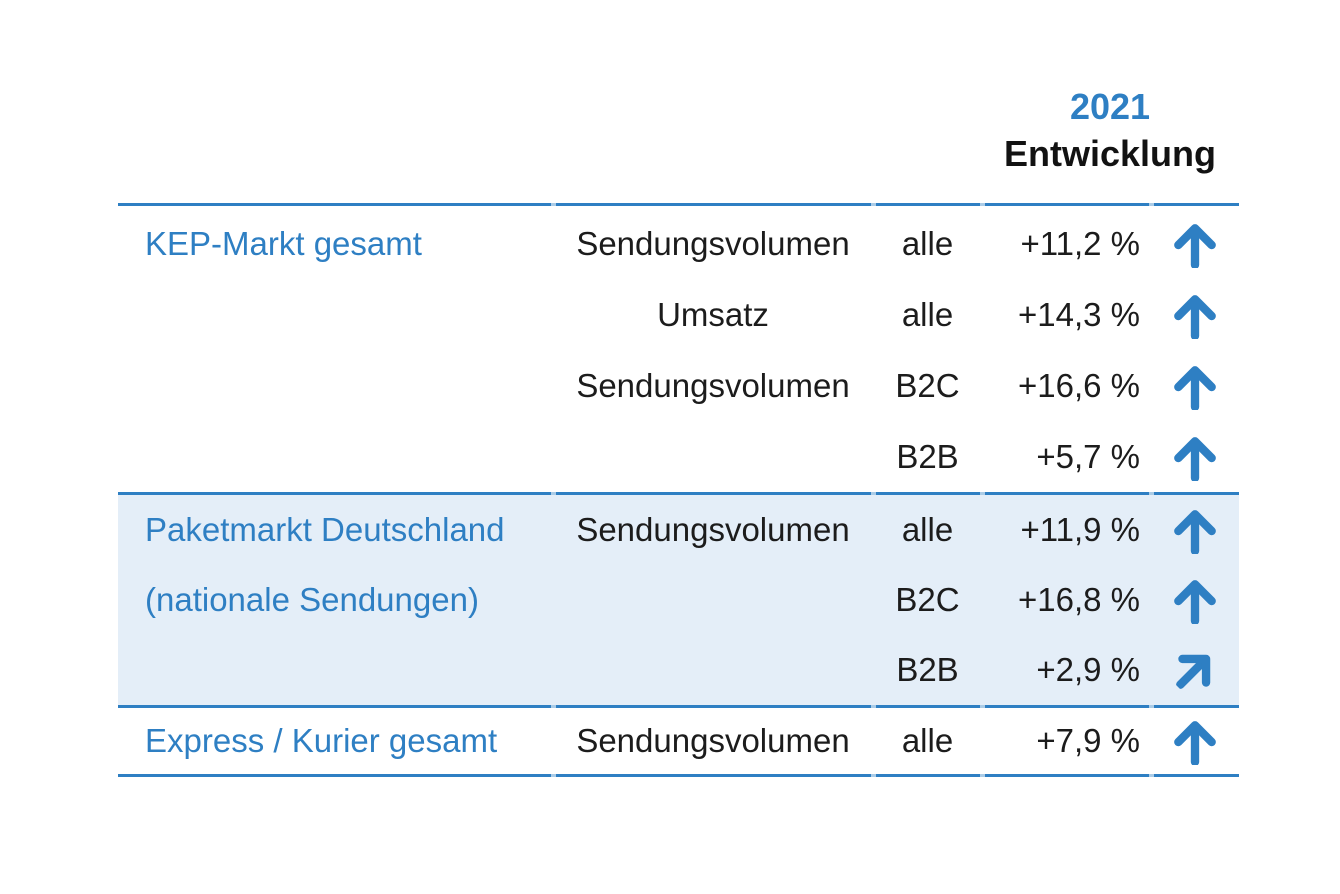 This screenshot has width=1340, height=894. What do you see at coordinates (678, 775) in the screenshot?
I see `divider-bottom` at bounding box center [678, 775].